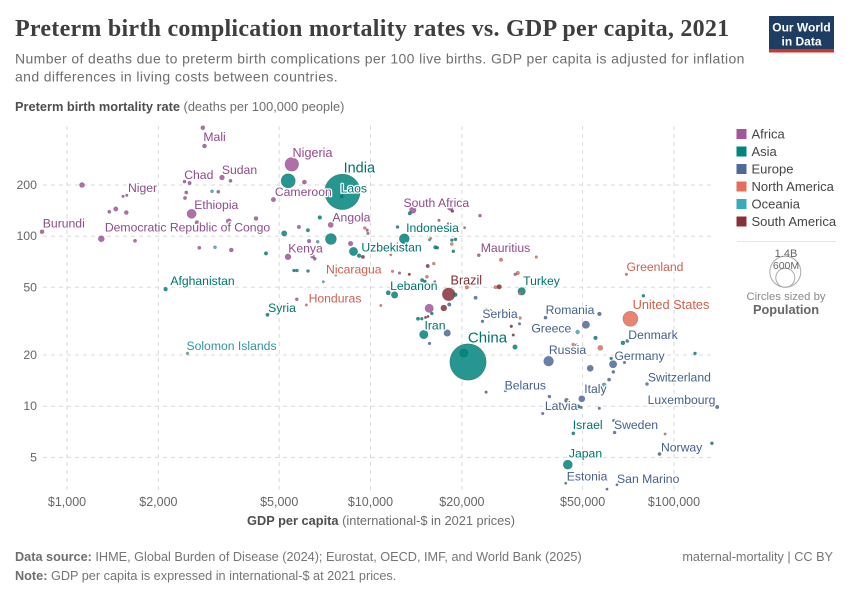 The width and height of the screenshot is (850, 605). What do you see at coordinates (674, 502) in the screenshot?
I see `svg-text: $100,000` at bounding box center [674, 502].